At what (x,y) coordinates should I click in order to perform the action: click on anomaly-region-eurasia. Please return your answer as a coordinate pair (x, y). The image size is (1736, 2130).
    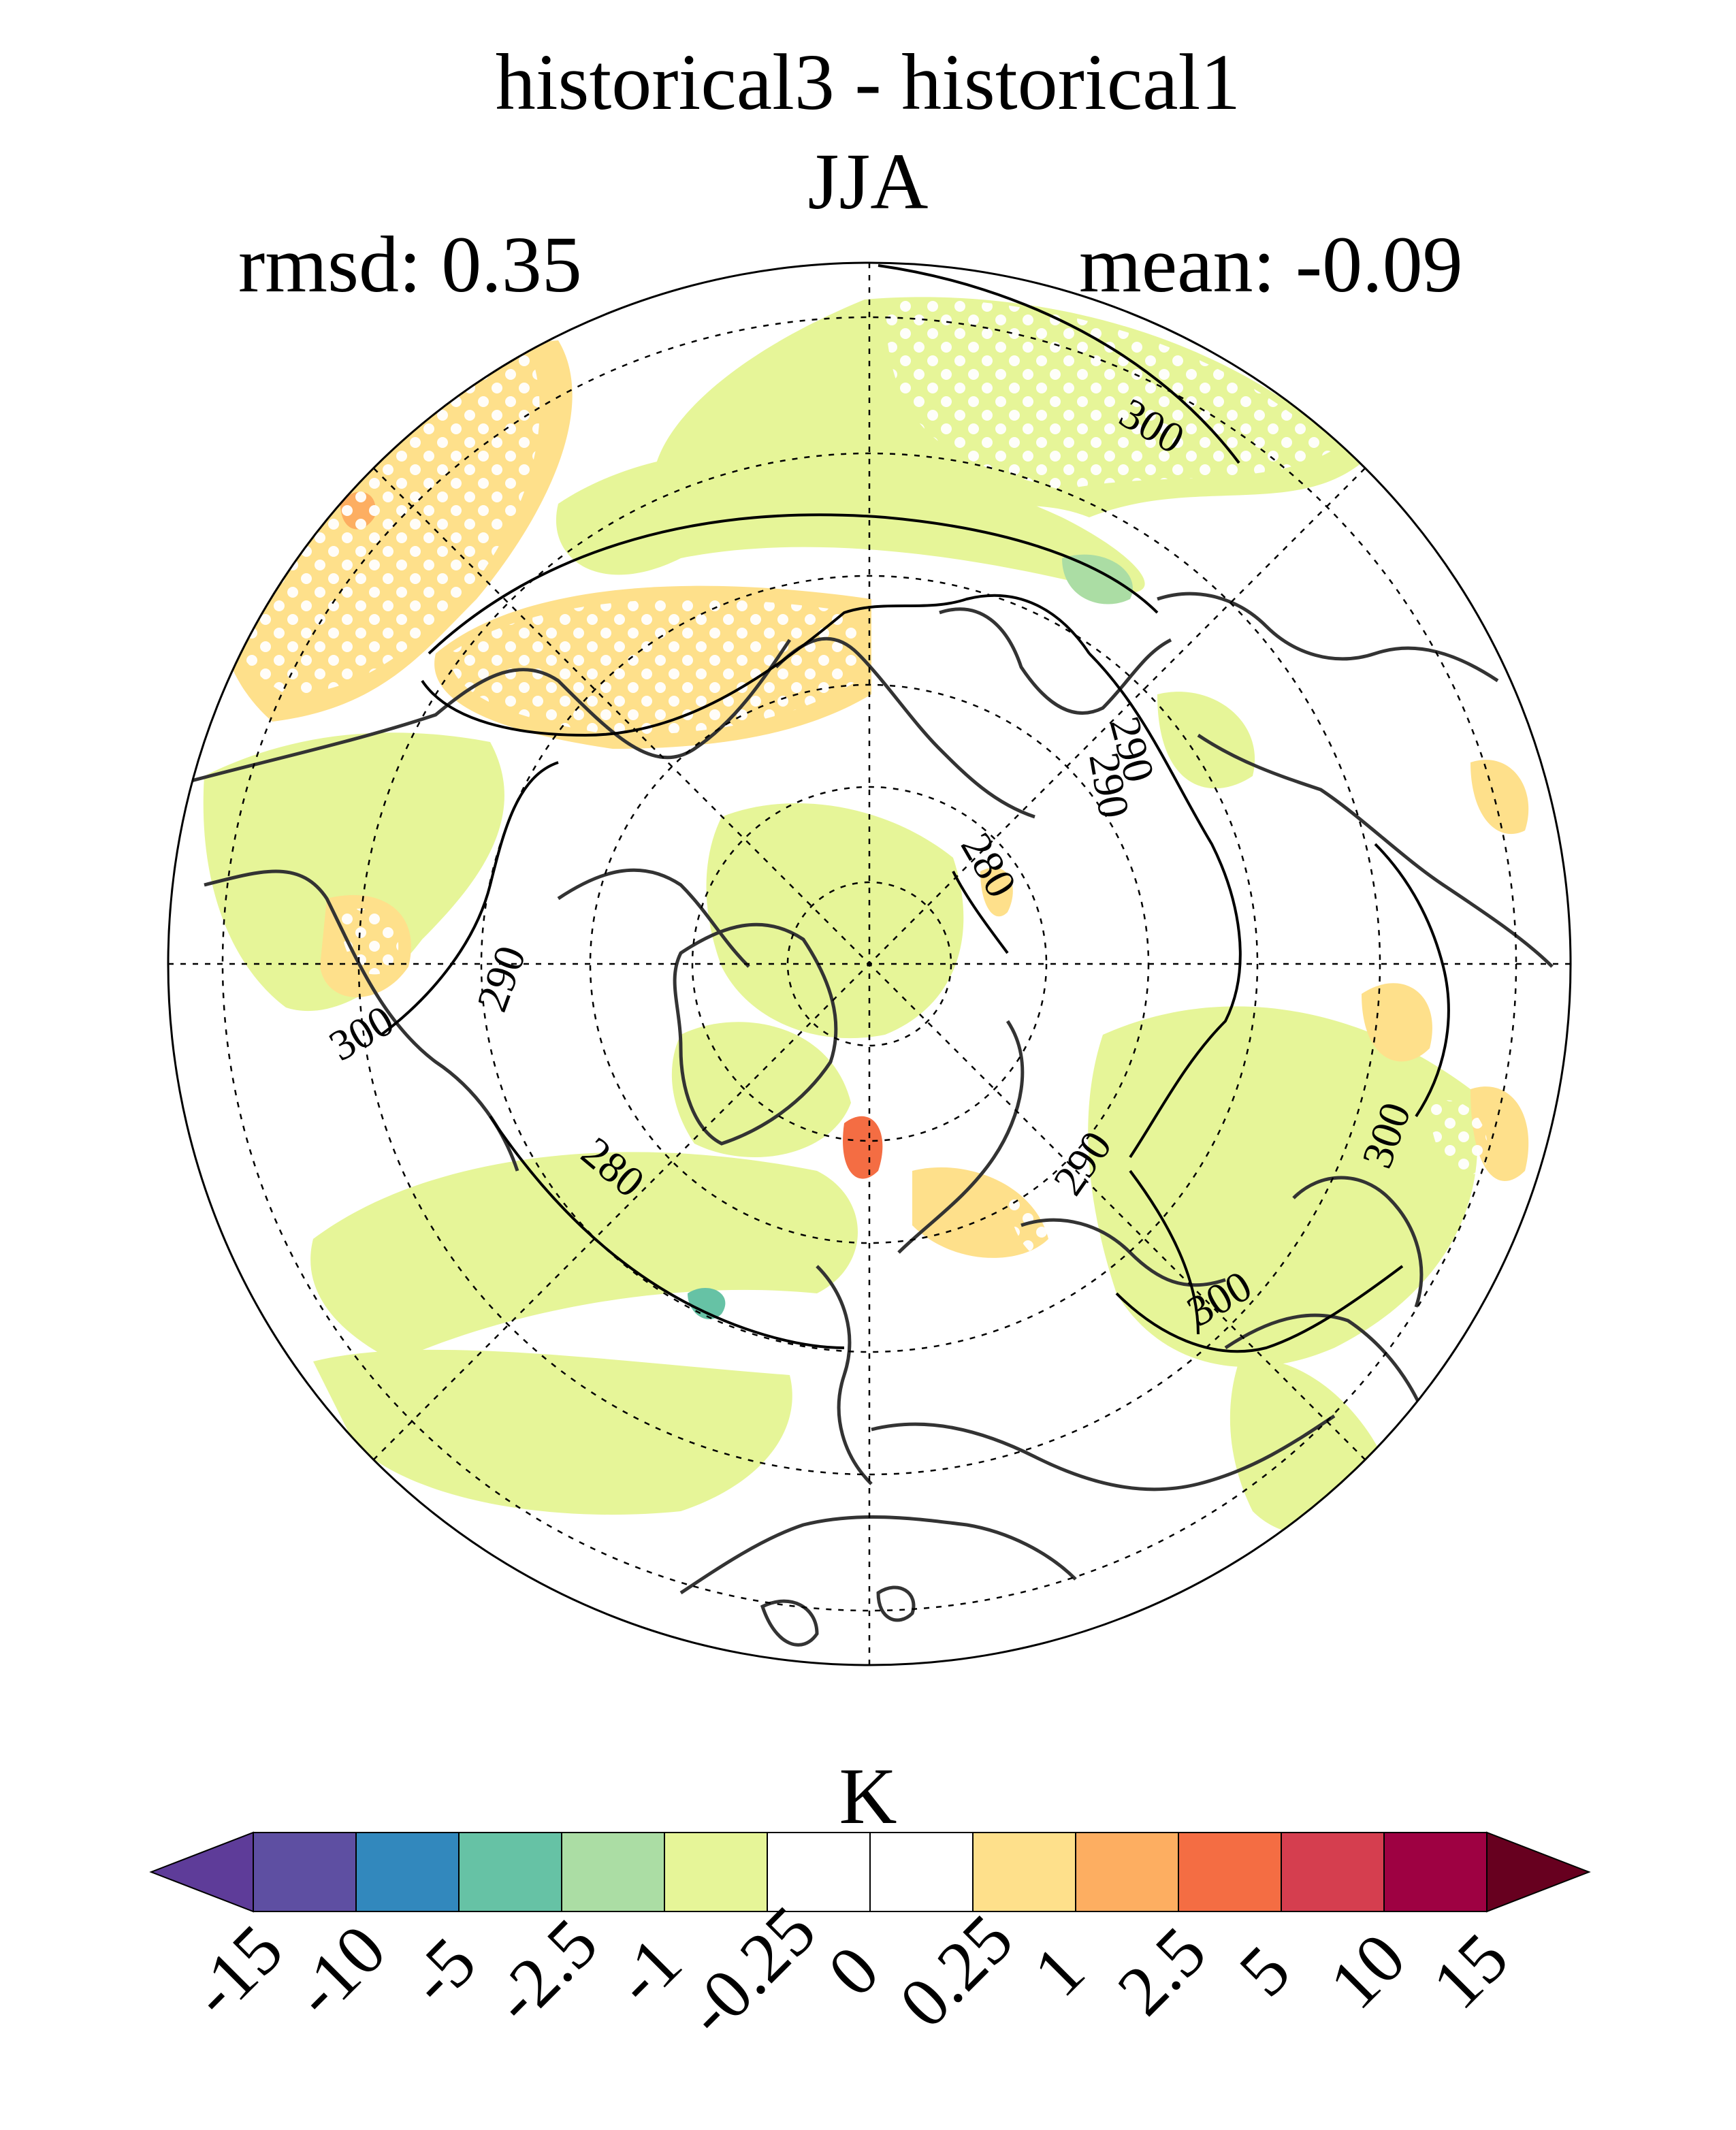
    Looking at the image, I should click on (1283, 1187).